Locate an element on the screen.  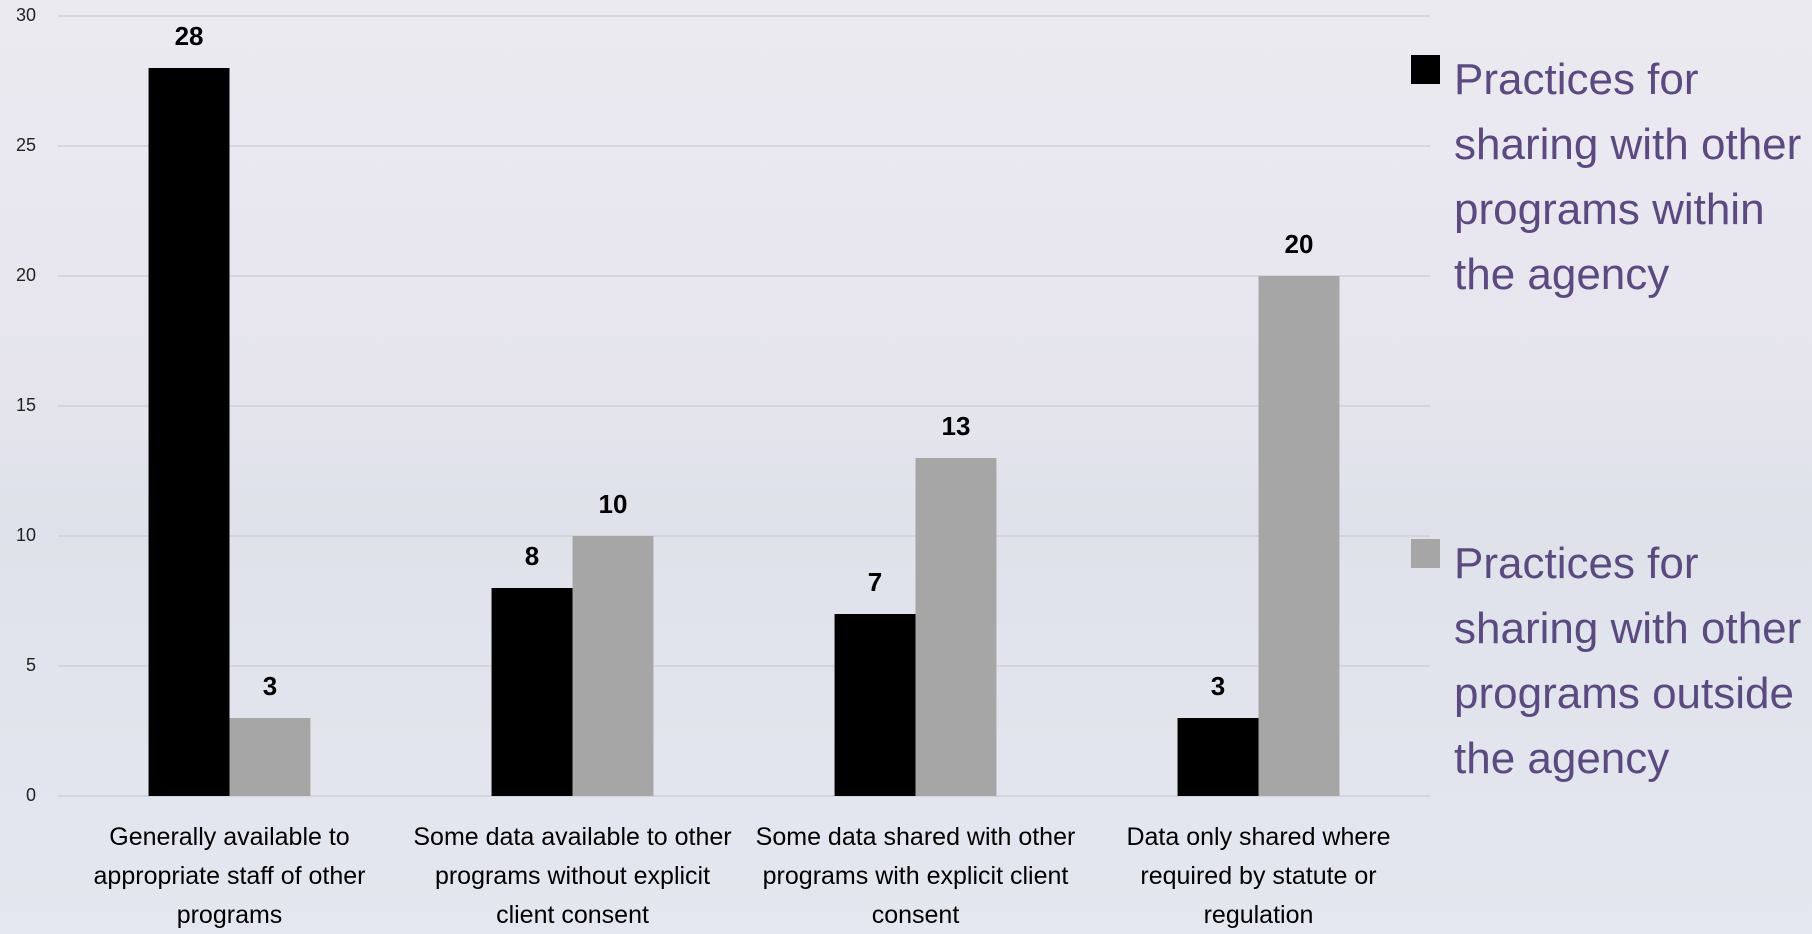
y-tick-label: 0 is located at coordinates (31, 795).